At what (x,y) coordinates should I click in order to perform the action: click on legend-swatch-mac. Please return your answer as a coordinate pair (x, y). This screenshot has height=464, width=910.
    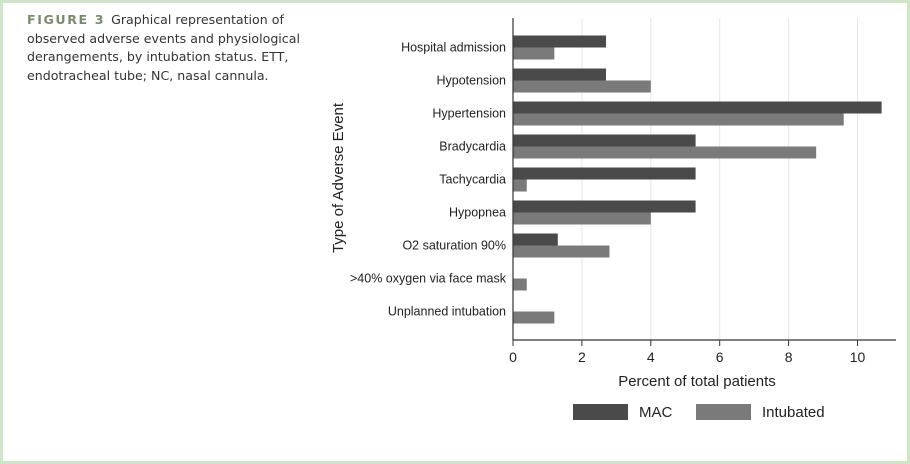
    Looking at the image, I should click on (600, 412).